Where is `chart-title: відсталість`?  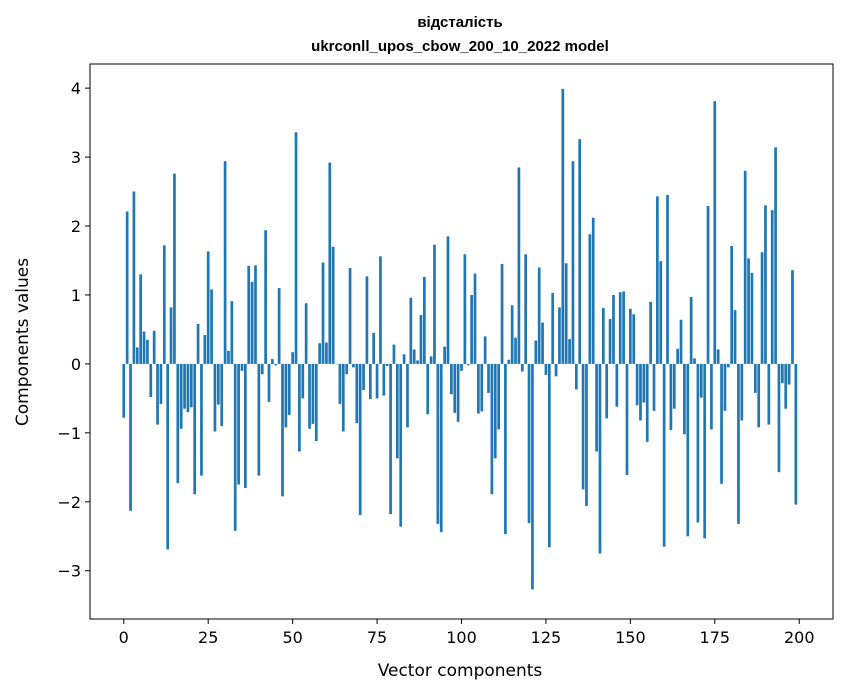
chart-title: відсталість is located at coordinates (459, 22).